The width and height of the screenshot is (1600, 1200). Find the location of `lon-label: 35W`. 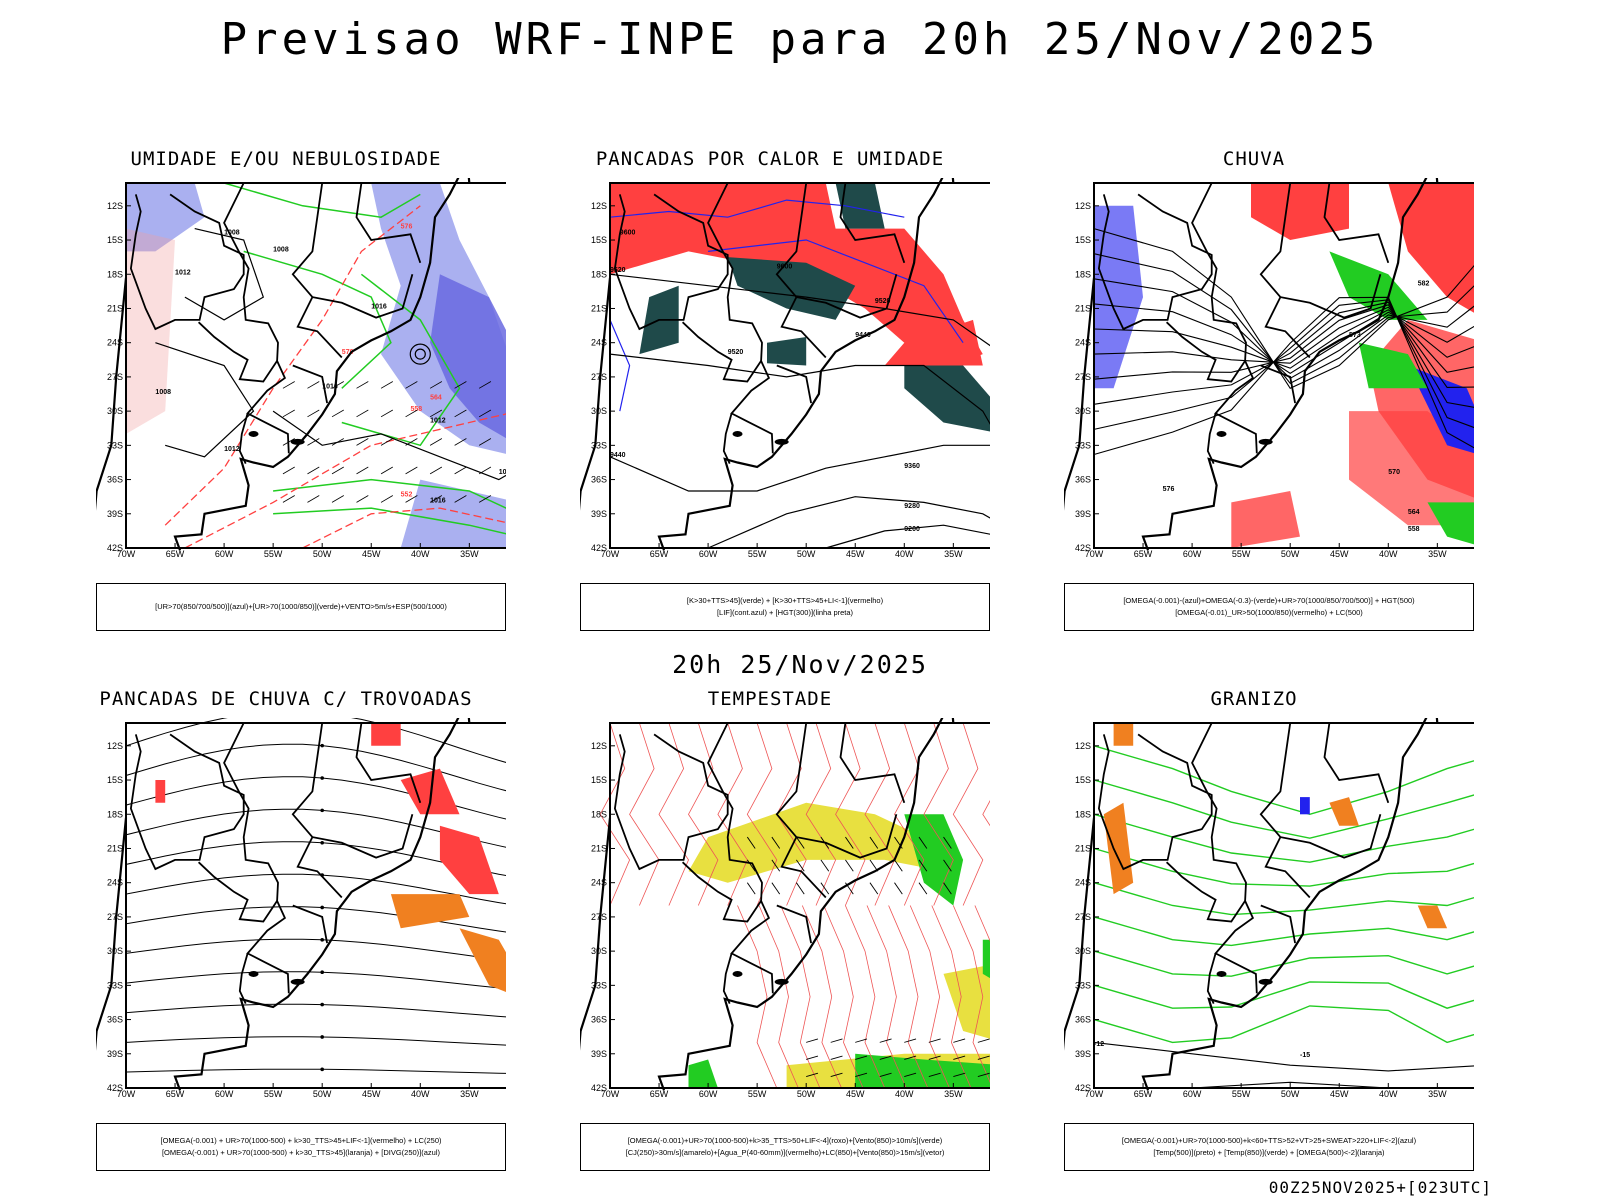

lon-label: 35W is located at coordinates (469, 1094).